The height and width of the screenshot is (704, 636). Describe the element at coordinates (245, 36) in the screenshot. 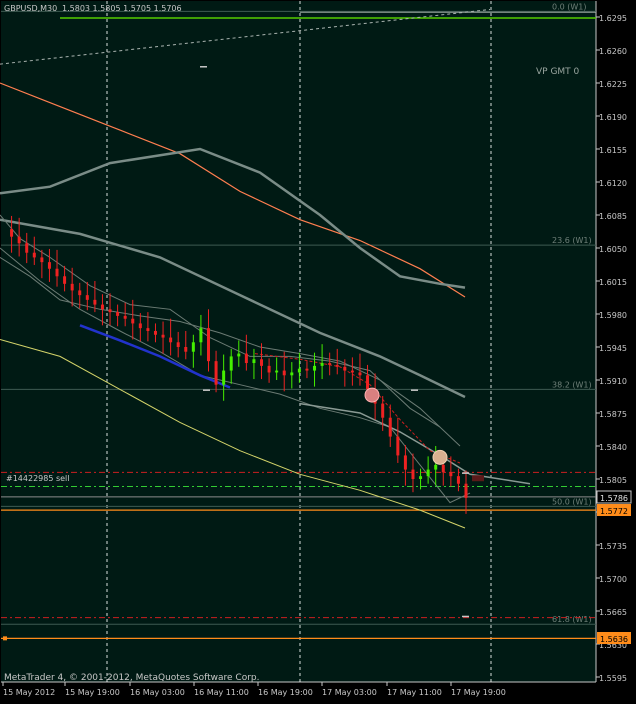

I see `dashed-trend-line` at that location.